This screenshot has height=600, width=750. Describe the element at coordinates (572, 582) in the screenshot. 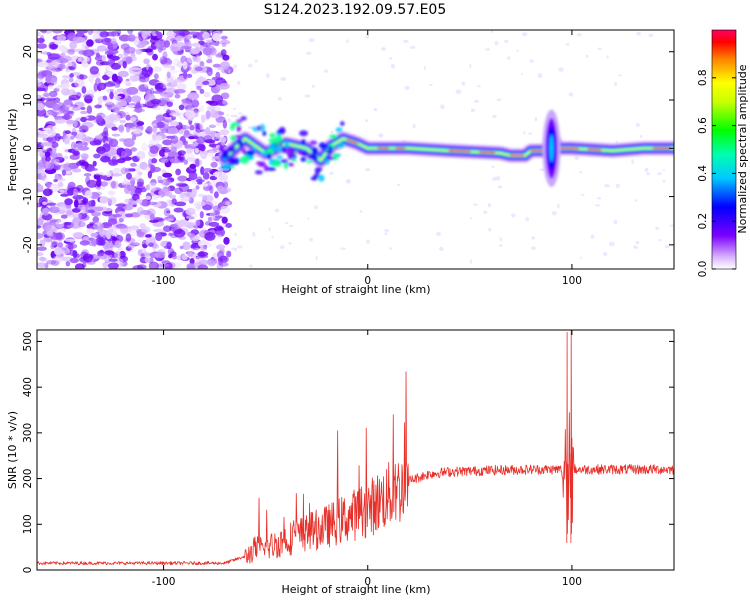

I see `snr-x-tick-label: 100` at that location.